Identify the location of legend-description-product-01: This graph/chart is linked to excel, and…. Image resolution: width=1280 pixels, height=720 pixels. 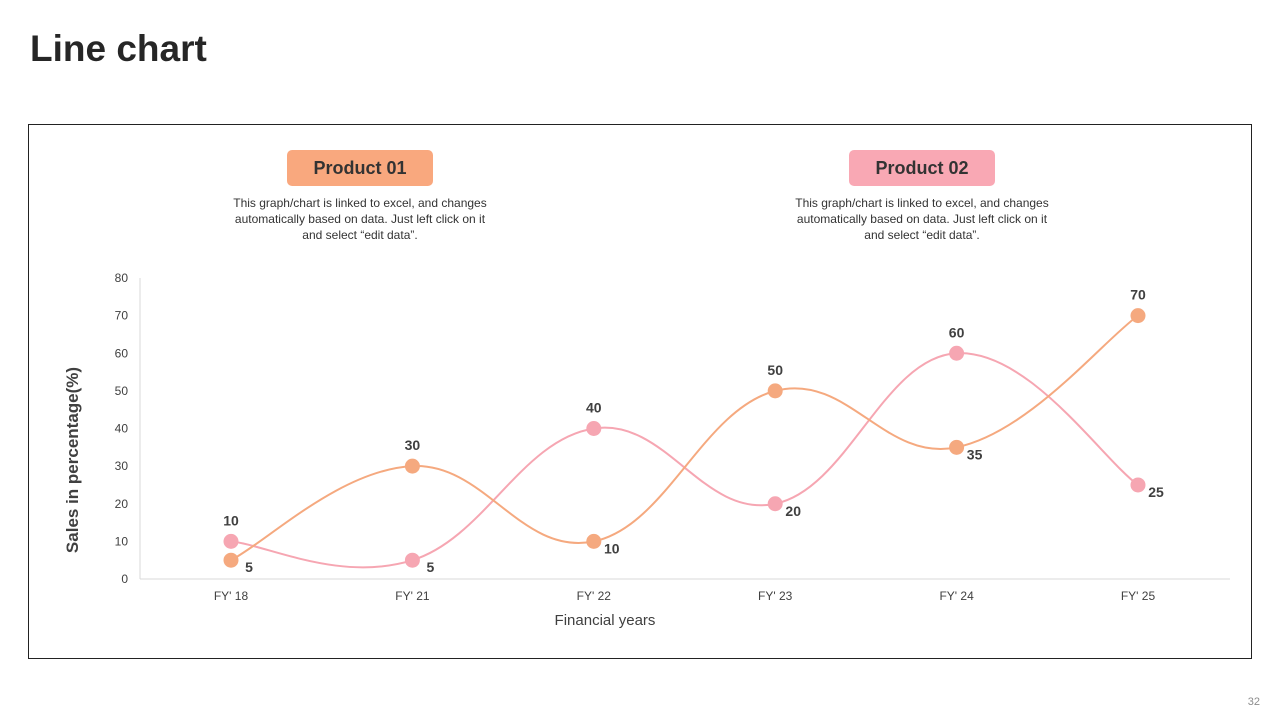
(360, 219).